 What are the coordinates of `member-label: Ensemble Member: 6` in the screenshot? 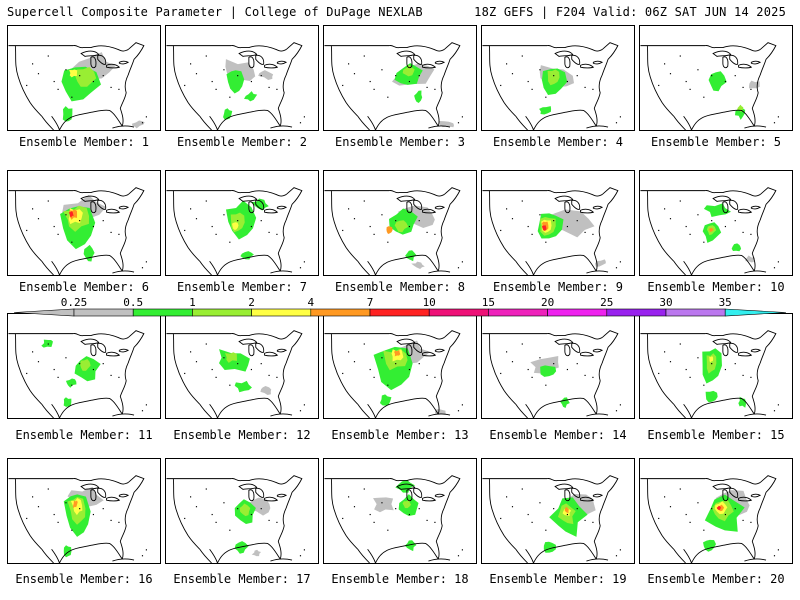 It's located at (84, 287).